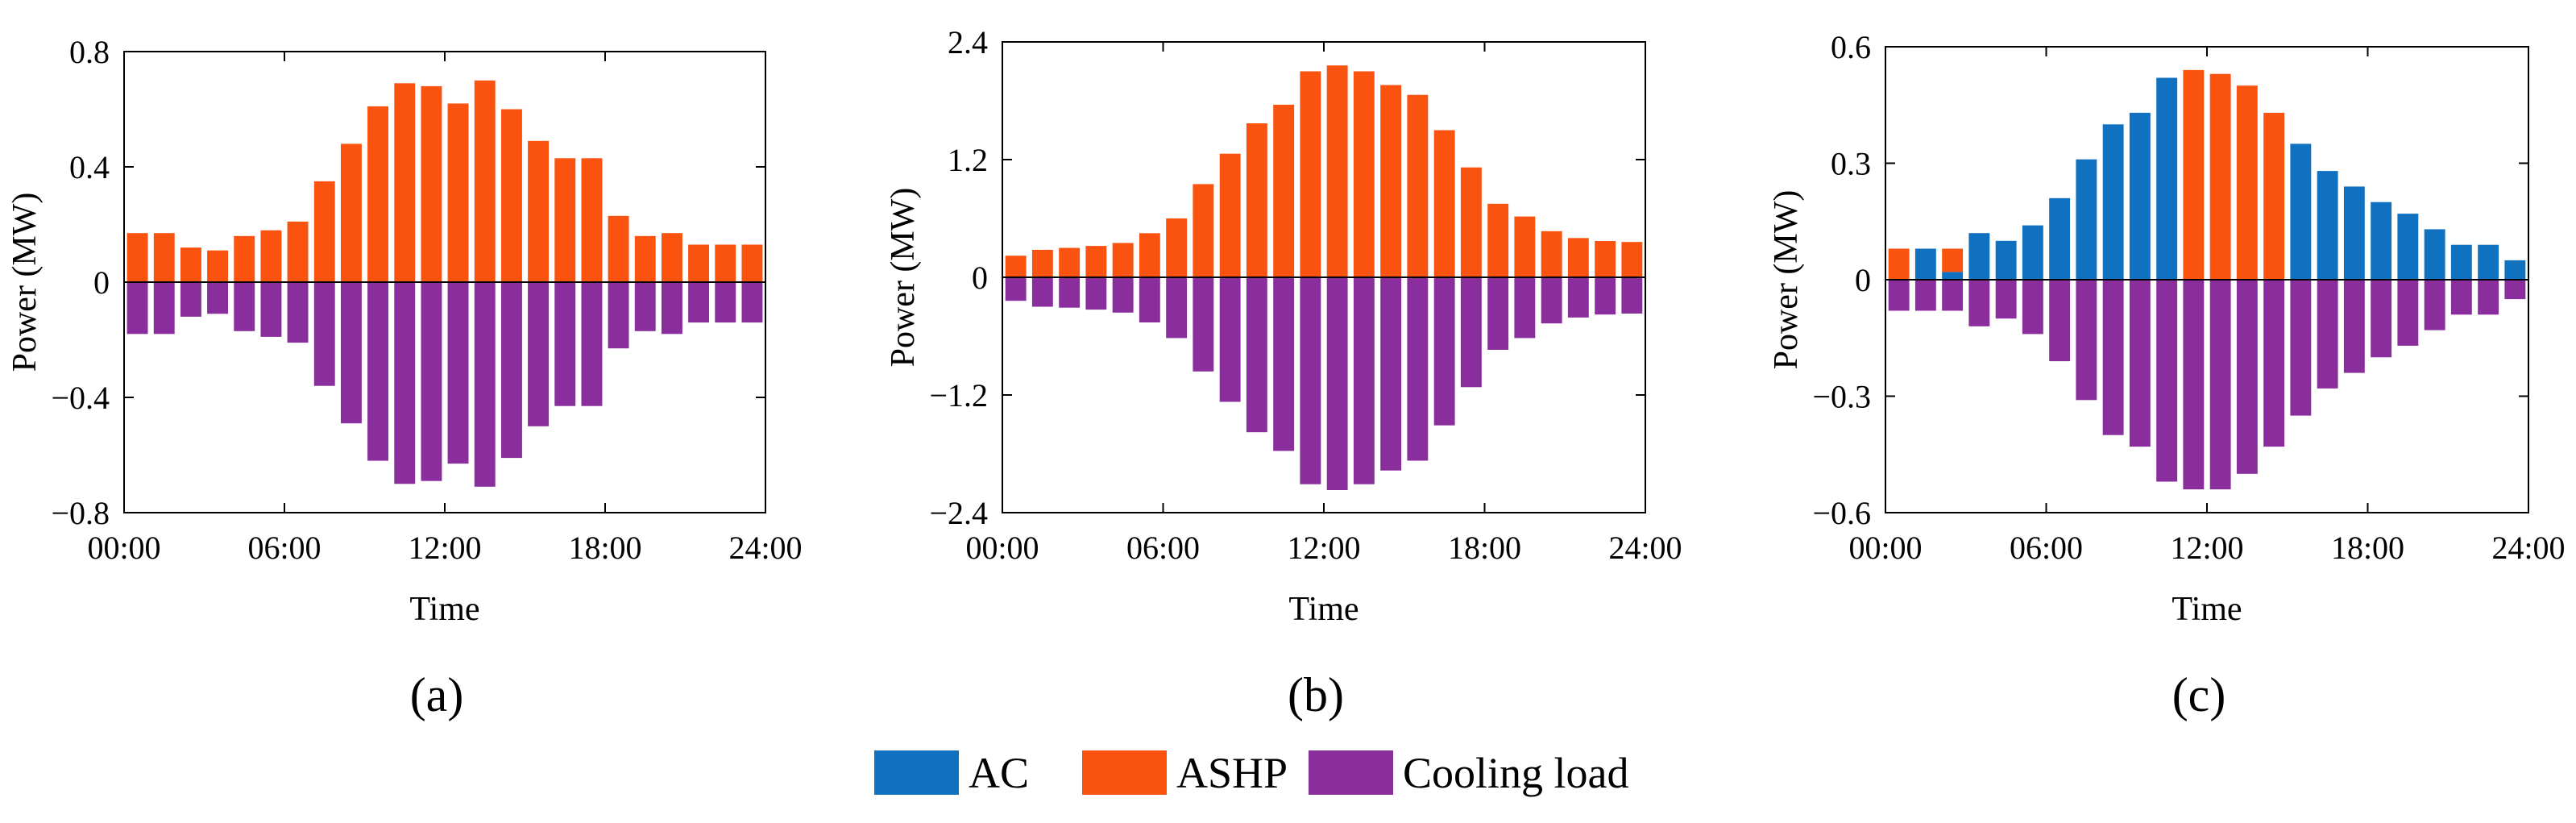 The height and width of the screenshot is (823, 2576). Describe the element at coordinates (1841, 397) in the screenshot. I see `y-tick-label: −0.3` at that location.